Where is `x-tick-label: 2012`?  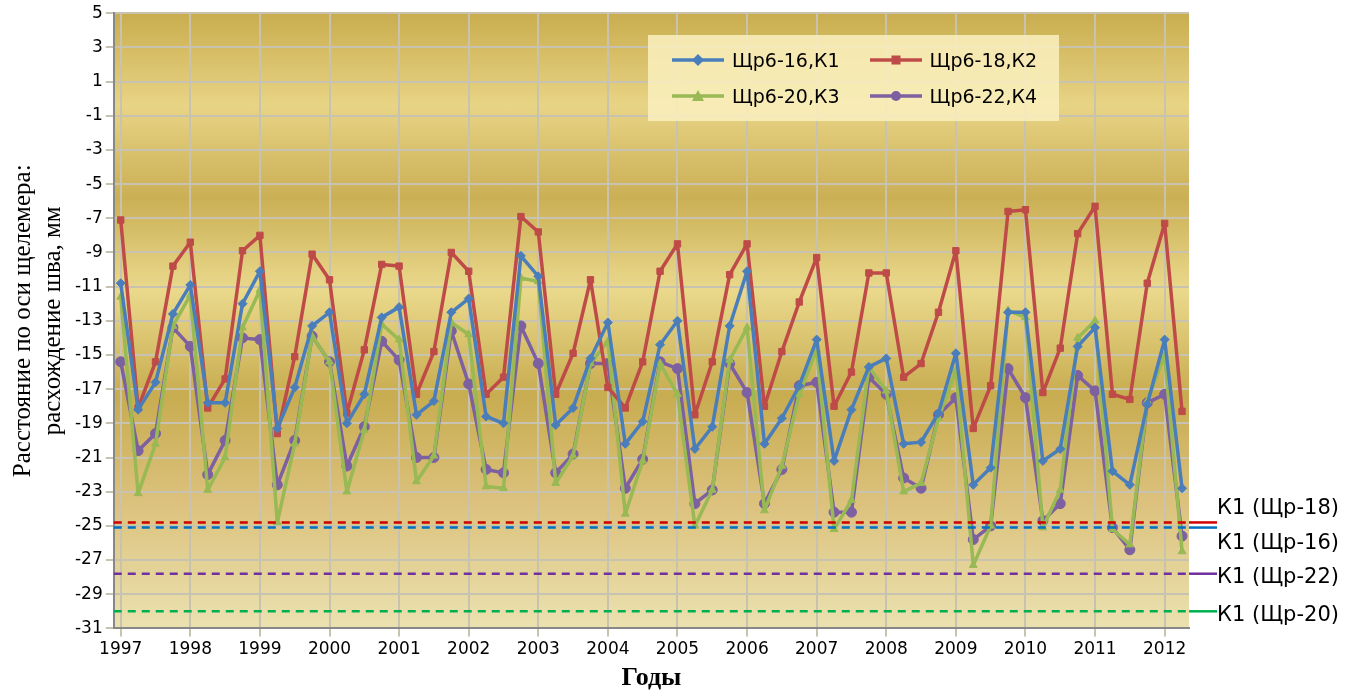
x-tick-label: 2012 is located at coordinates (1165, 648).